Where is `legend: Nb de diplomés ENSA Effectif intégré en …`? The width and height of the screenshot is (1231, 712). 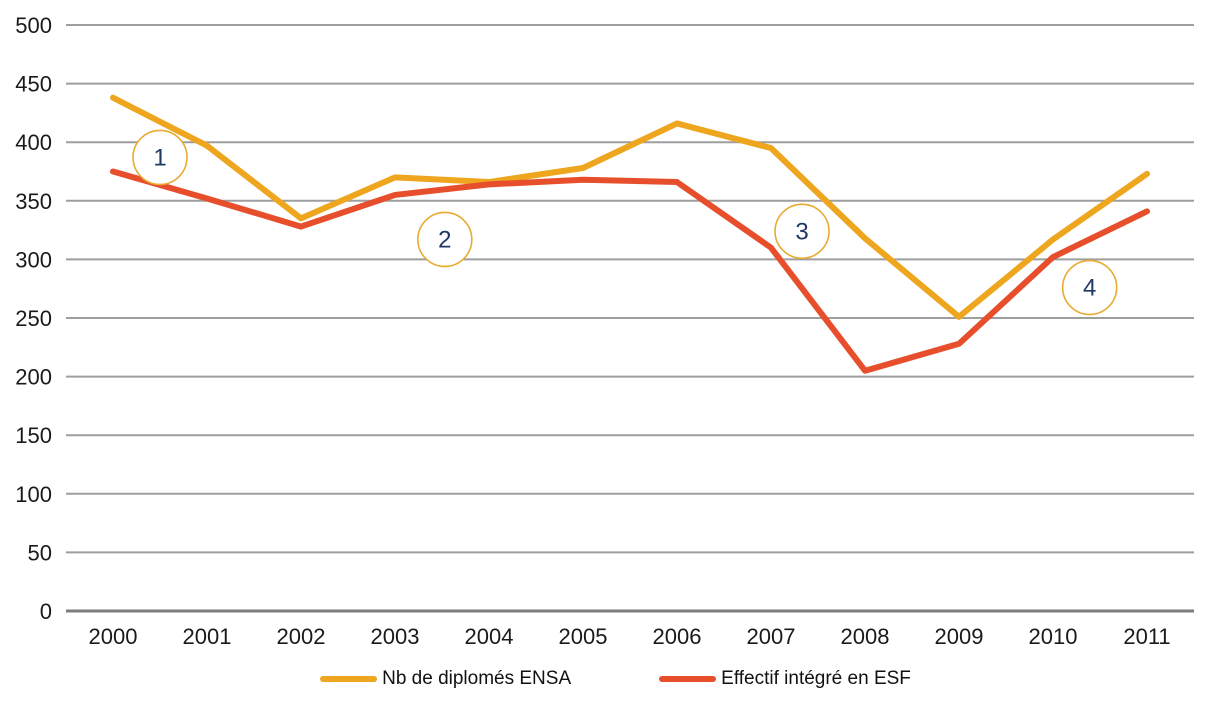 legend: Nb de diplomés ENSA Effectif intégré en … is located at coordinates (615, 679).